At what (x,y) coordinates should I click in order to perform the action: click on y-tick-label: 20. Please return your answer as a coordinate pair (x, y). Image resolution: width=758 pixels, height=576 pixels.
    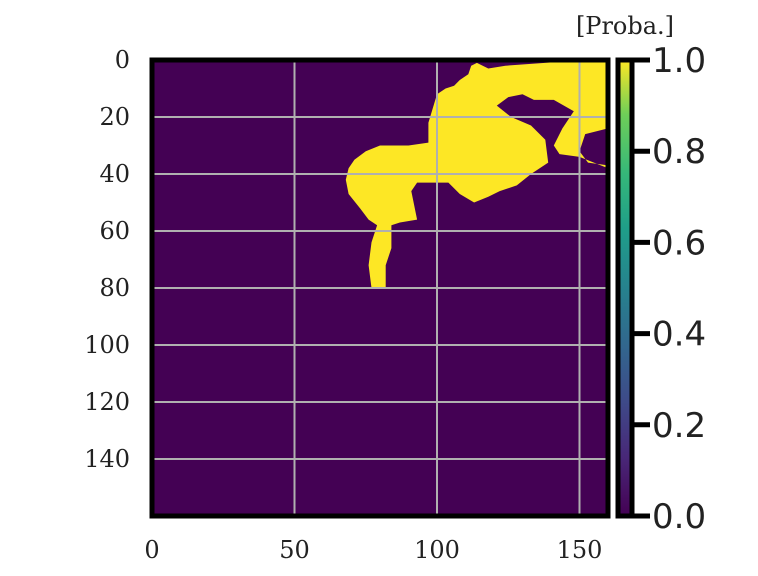
    Looking at the image, I should click on (114, 117).